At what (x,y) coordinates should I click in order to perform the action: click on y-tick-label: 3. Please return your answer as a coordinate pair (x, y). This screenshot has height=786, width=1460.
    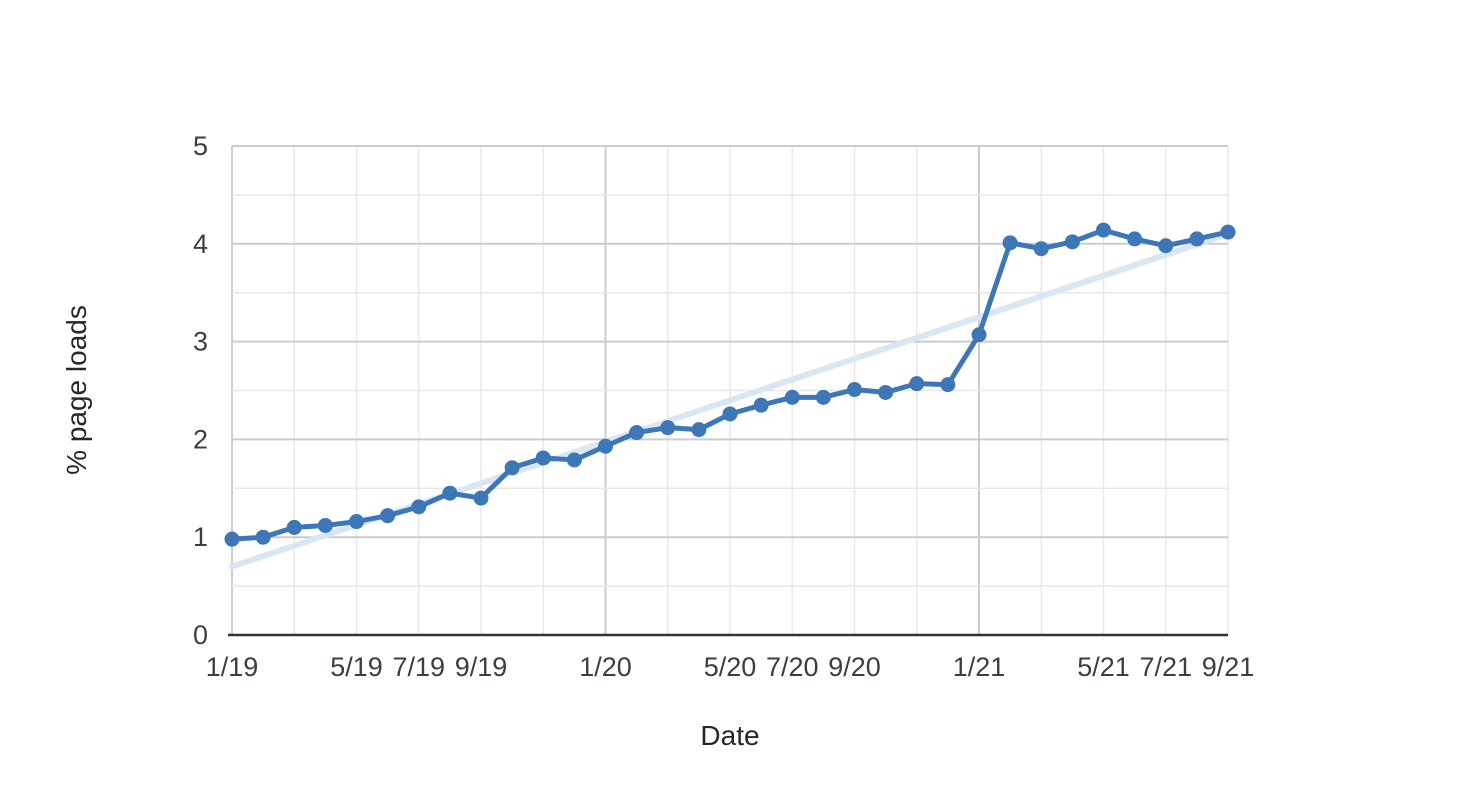
    Looking at the image, I should click on (200, 342).